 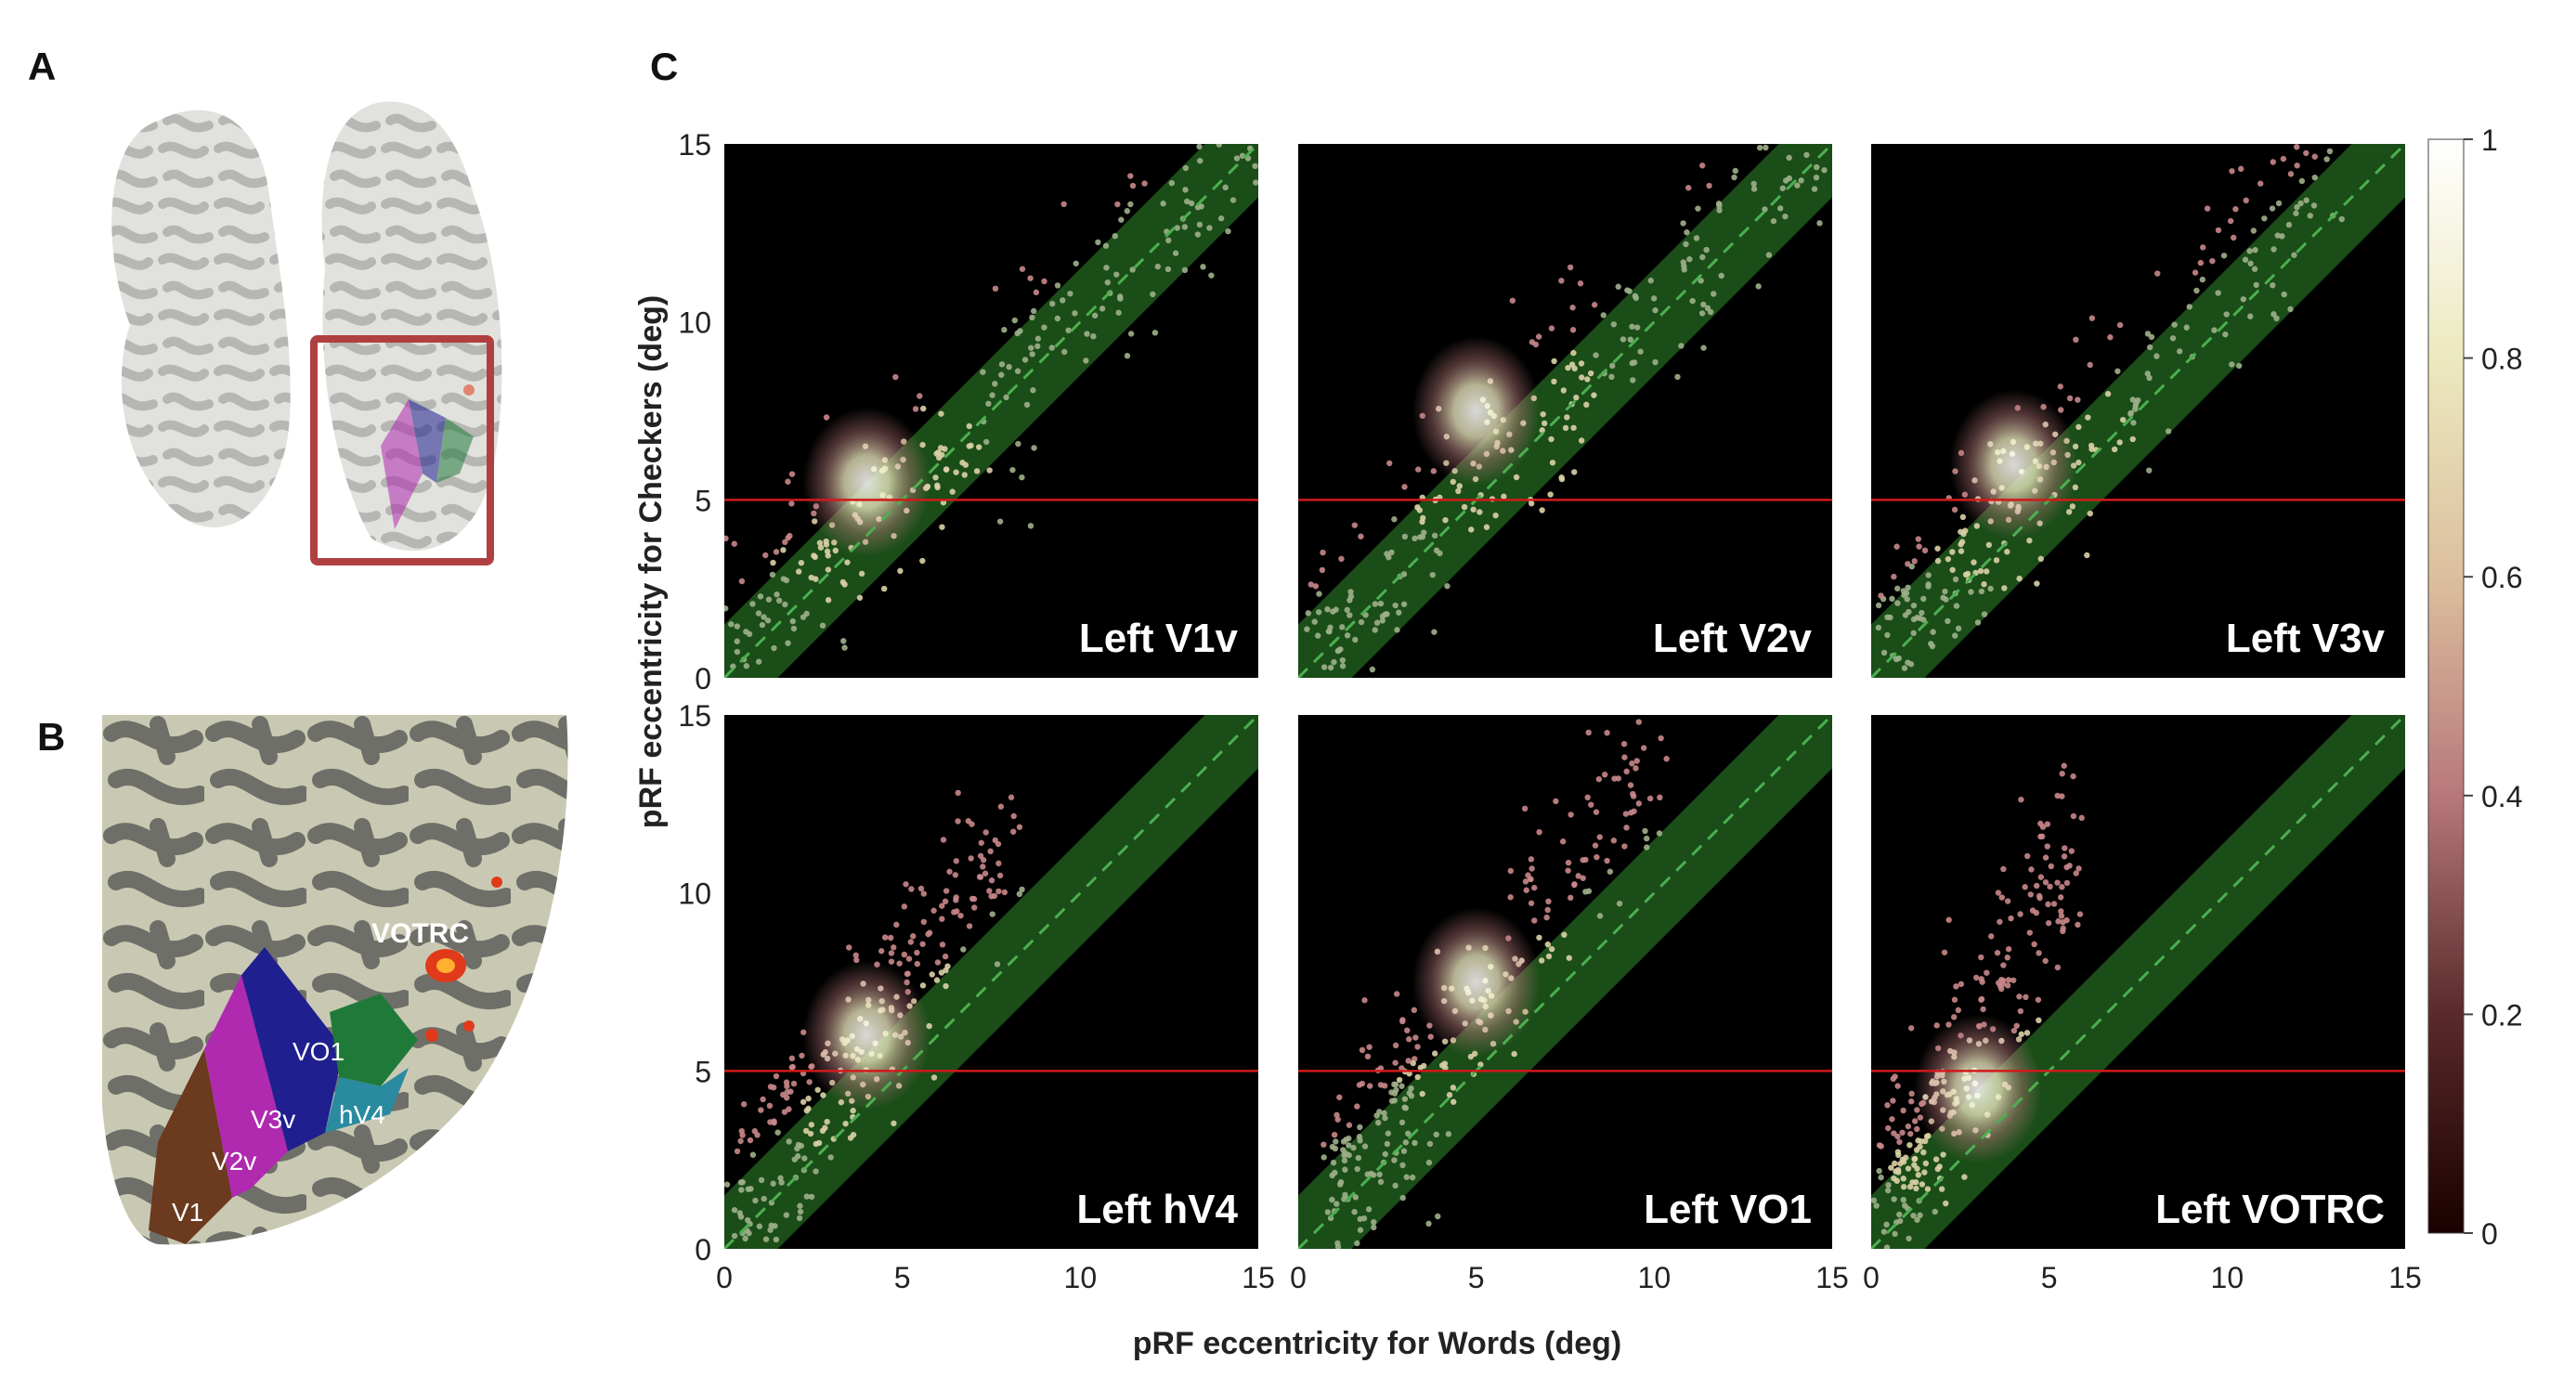 What do you see at coordinates (725, 1277) in the screenshot?
I see `x-tick-label: 0` at bounding box center [725, 1277].